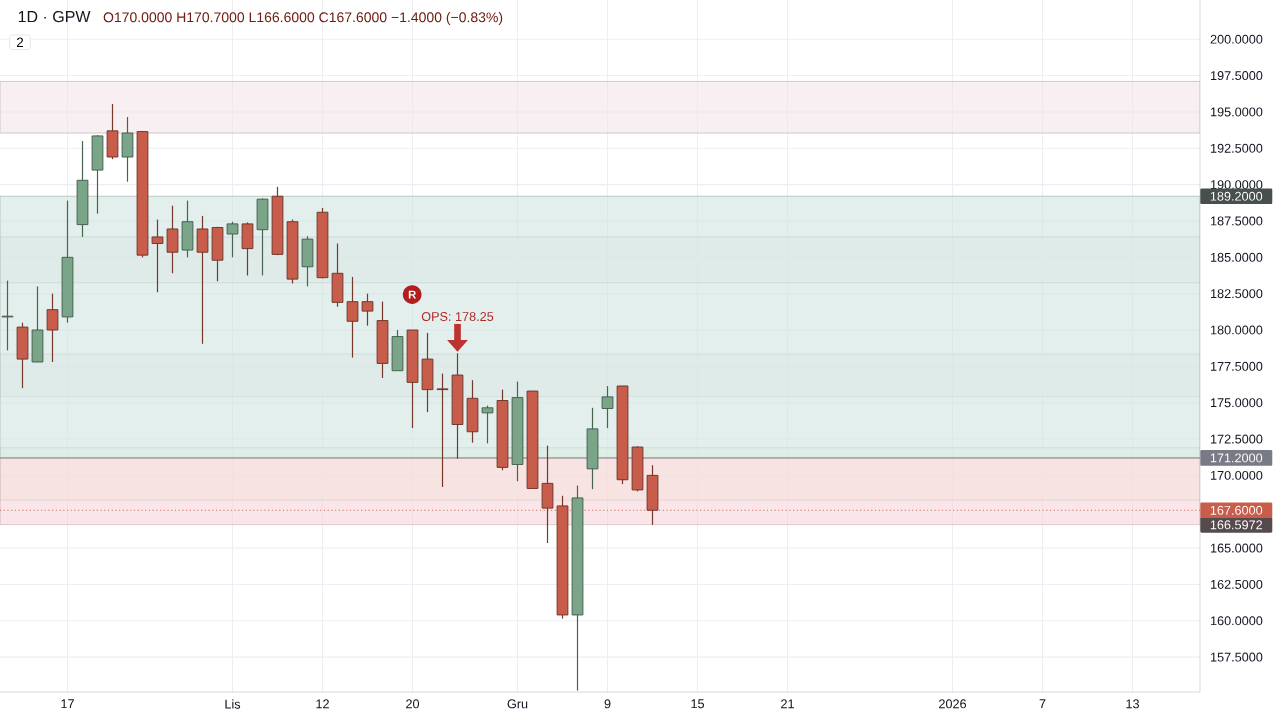 This screenshot has height=720, width=1280. Describe the element at coordinates (457, 316) in the screenshot. I see `annotation: OPS: 178.25` at that location.